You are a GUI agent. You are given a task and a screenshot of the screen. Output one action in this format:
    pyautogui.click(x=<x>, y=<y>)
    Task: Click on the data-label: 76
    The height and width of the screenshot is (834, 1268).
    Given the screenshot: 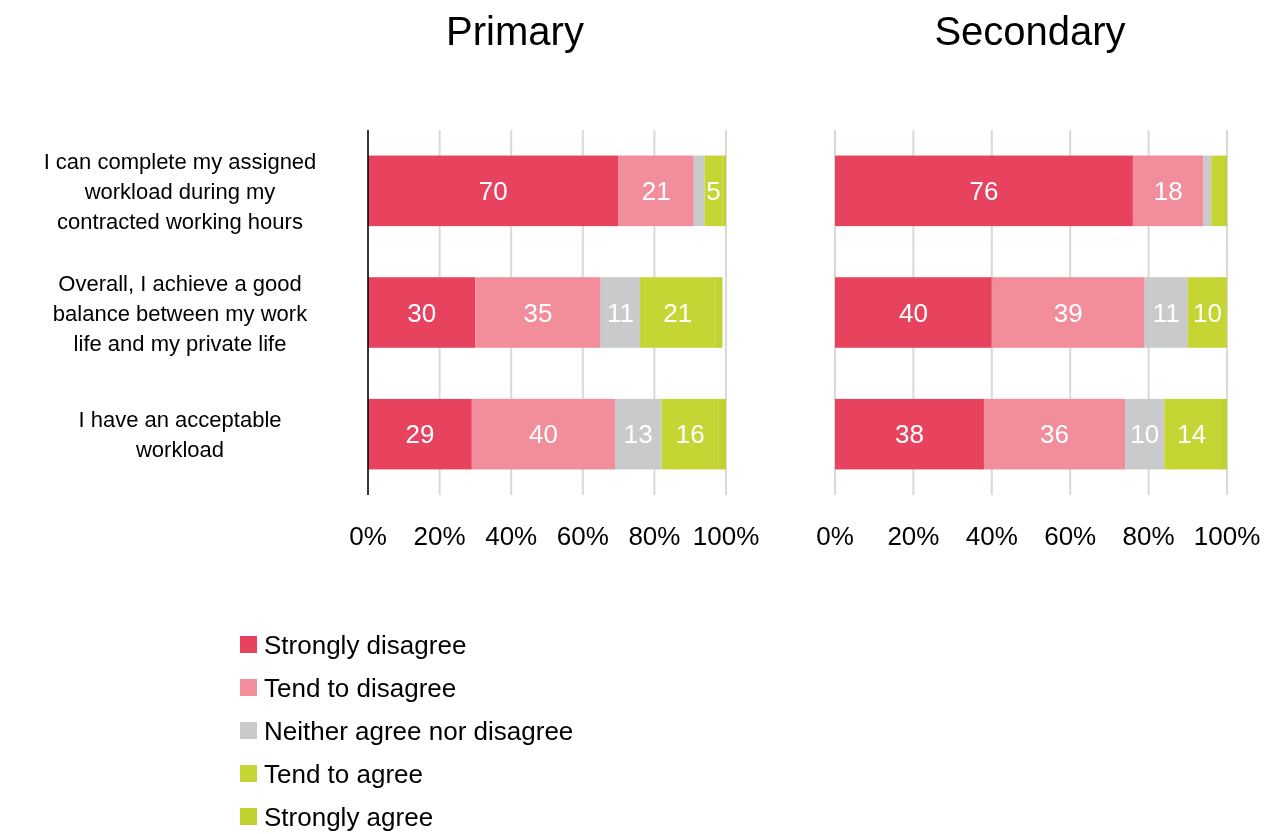 What is the action you would take?
    pyautogui.click(x=984, y=190)
    